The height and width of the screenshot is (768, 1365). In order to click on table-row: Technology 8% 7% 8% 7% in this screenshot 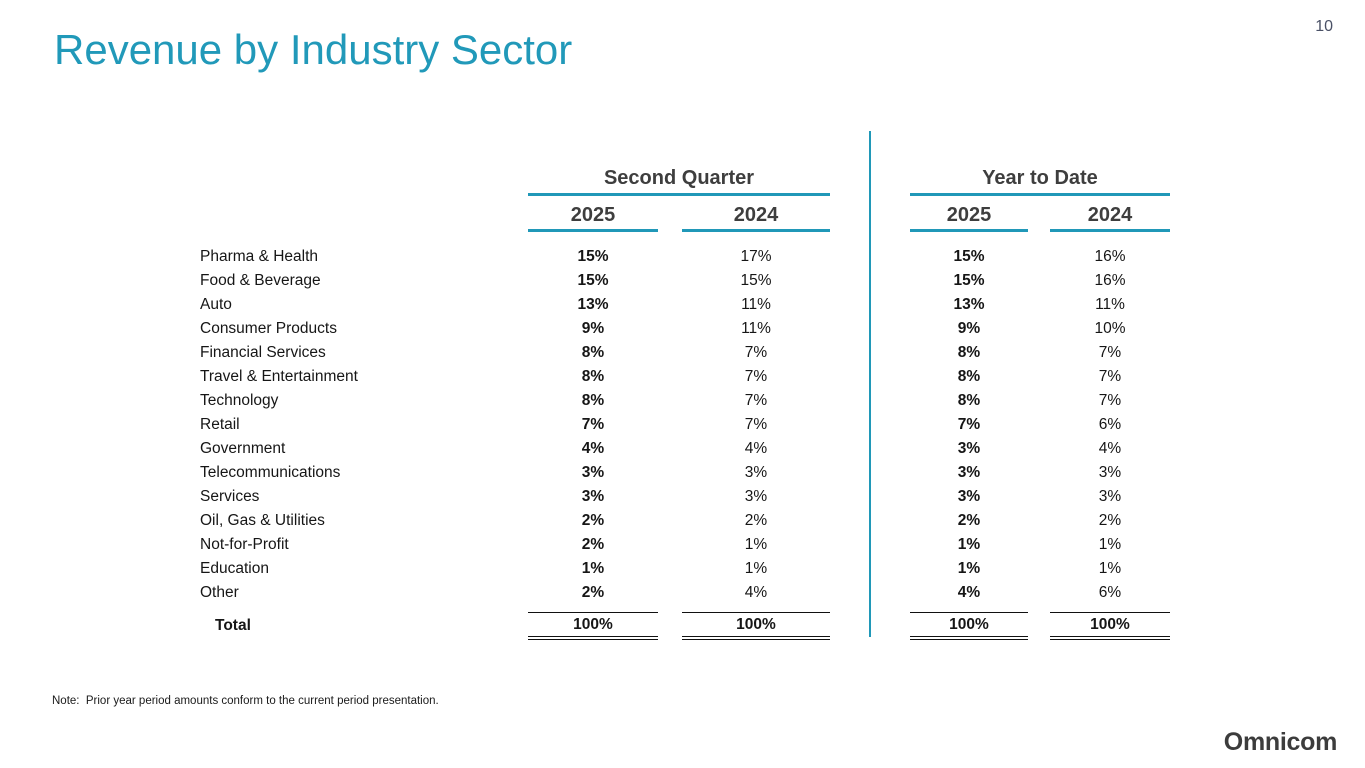, I will do `click(685, 401)`.